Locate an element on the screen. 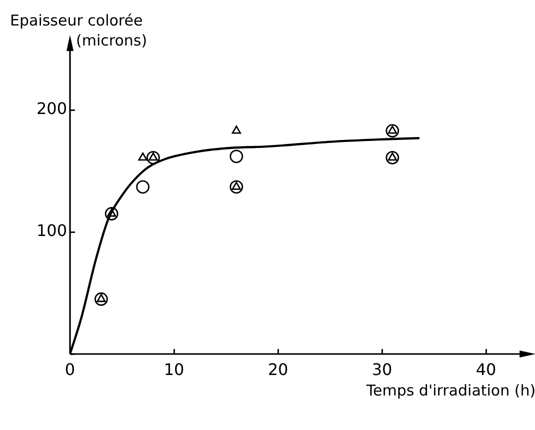 Image resolution: width=535 pixels, height=430 pixels. x-axis-title: Temps d'irradiation (h) is located at coordinates (450, 390).